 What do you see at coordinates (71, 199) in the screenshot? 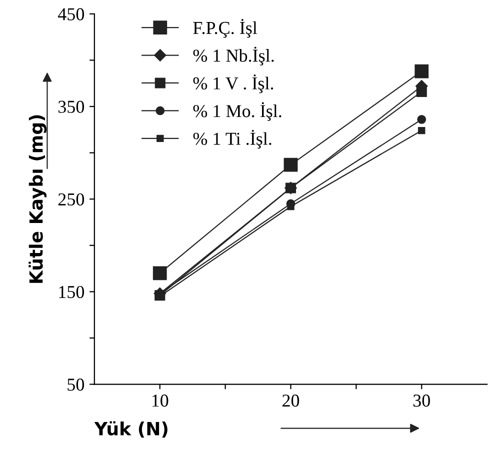
I see `y-tick-label: 250` at bounding box center [71, 199].